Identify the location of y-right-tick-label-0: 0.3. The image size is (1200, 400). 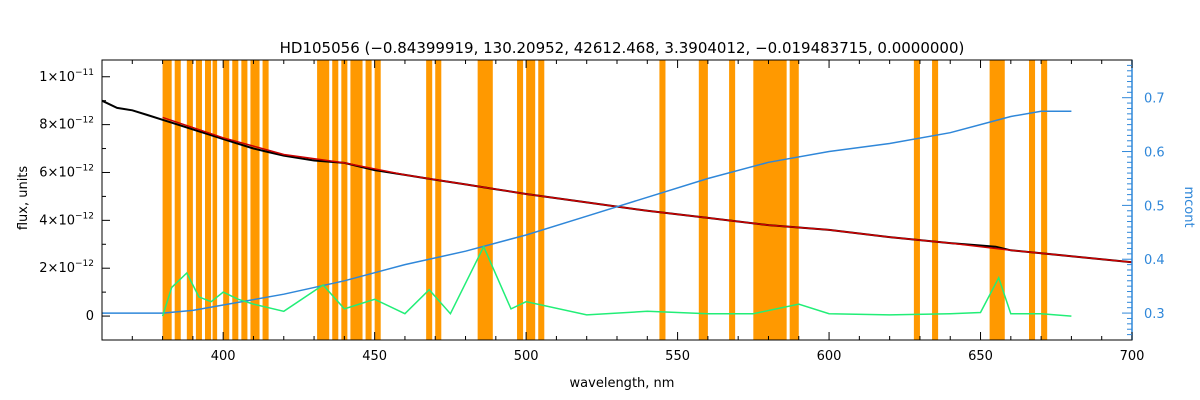
(1154, 314).